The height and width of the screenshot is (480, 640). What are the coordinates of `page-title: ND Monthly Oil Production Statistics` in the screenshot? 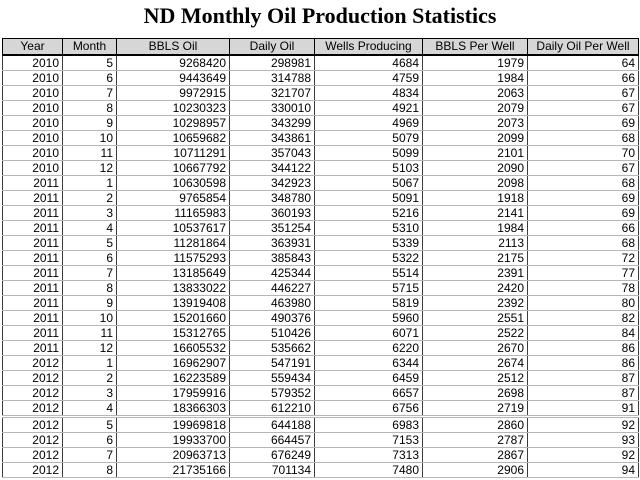 It's located at (320, 15).